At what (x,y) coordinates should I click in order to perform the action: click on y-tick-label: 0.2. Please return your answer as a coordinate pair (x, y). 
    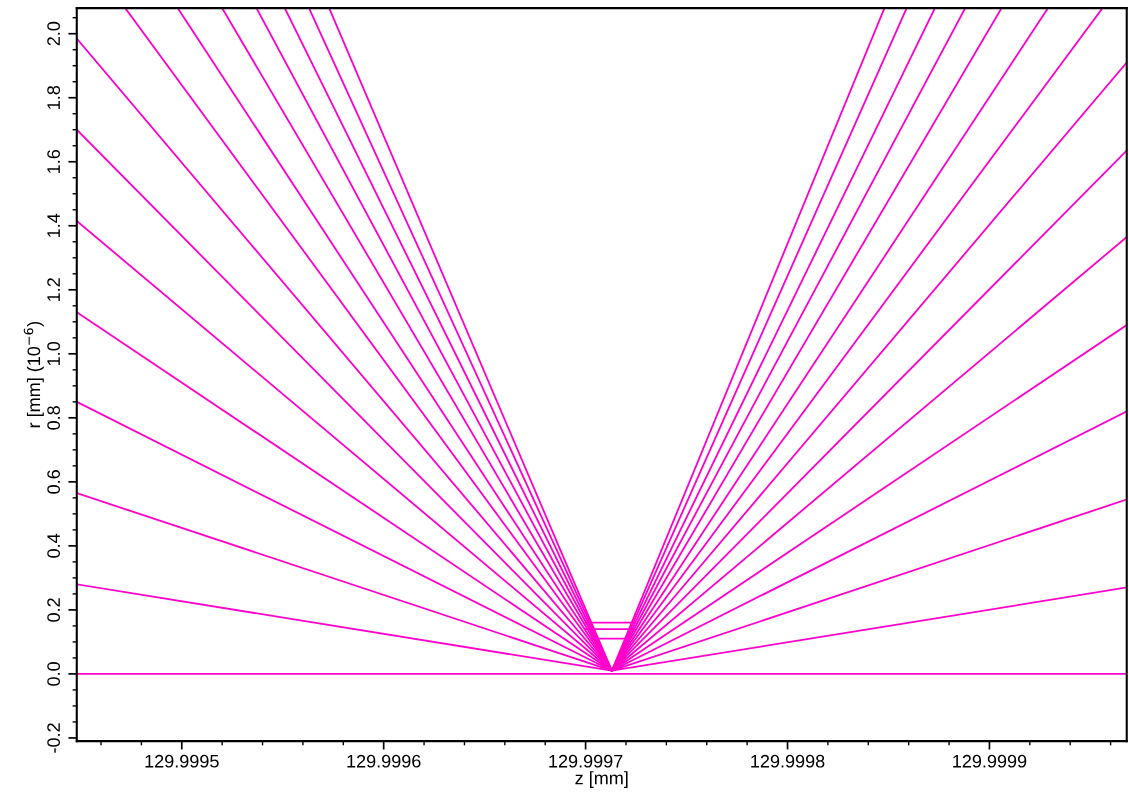
    Looking at the image, I should click on (54, 610).